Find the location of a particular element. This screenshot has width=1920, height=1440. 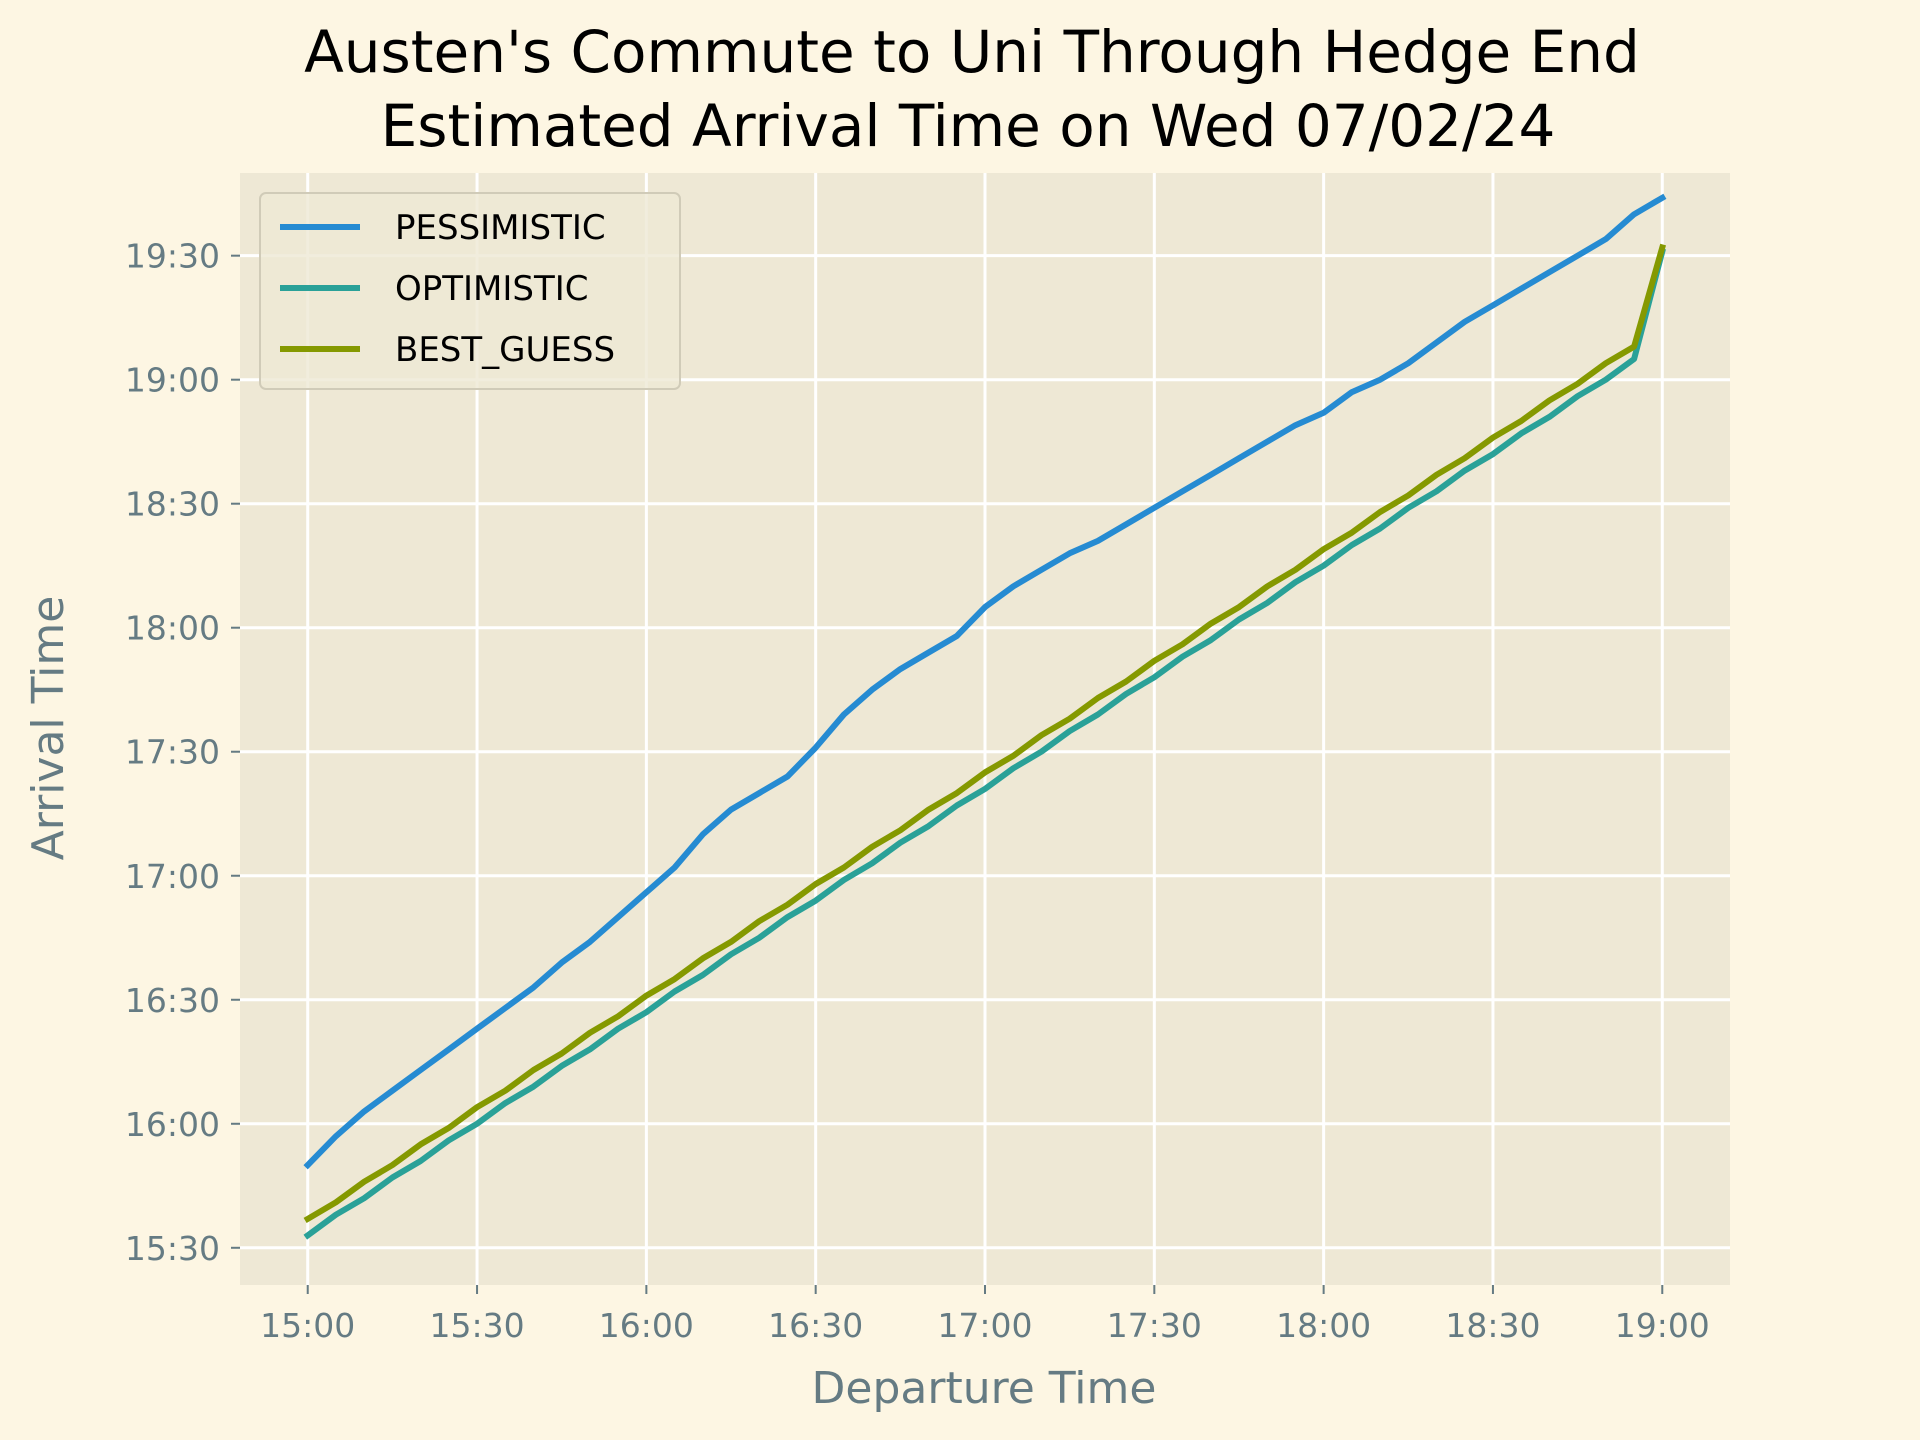

x-tick-label: 17:30 is located at coordinates (1154, 1325).